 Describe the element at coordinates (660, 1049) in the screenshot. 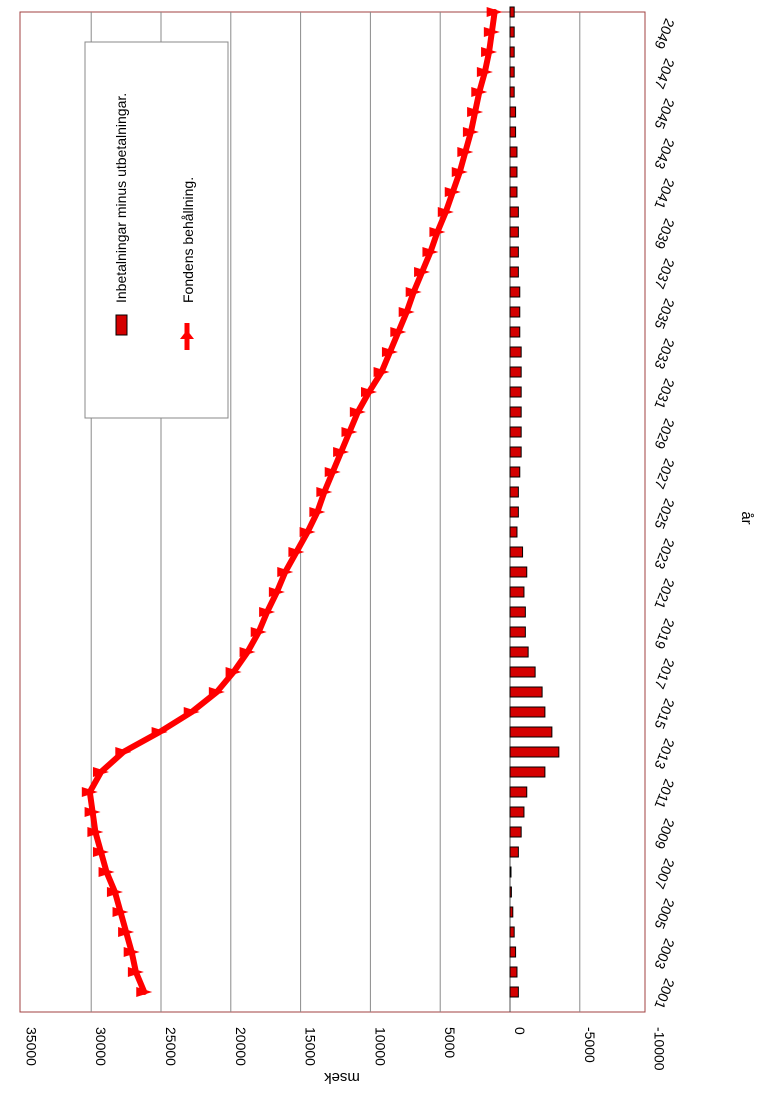

I see `value-tick-label: -10000` at that location.